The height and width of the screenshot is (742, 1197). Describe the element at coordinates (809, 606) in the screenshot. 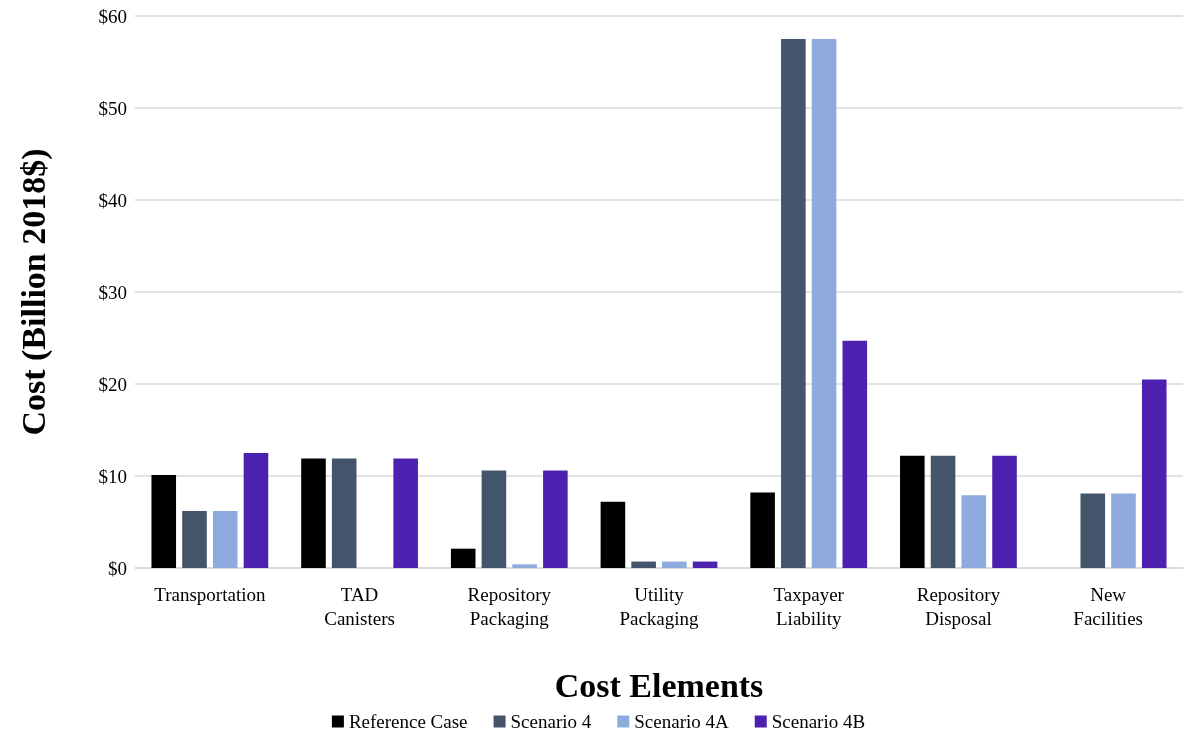

I see `x-tick-label: Taxpayer Liability` at that location.